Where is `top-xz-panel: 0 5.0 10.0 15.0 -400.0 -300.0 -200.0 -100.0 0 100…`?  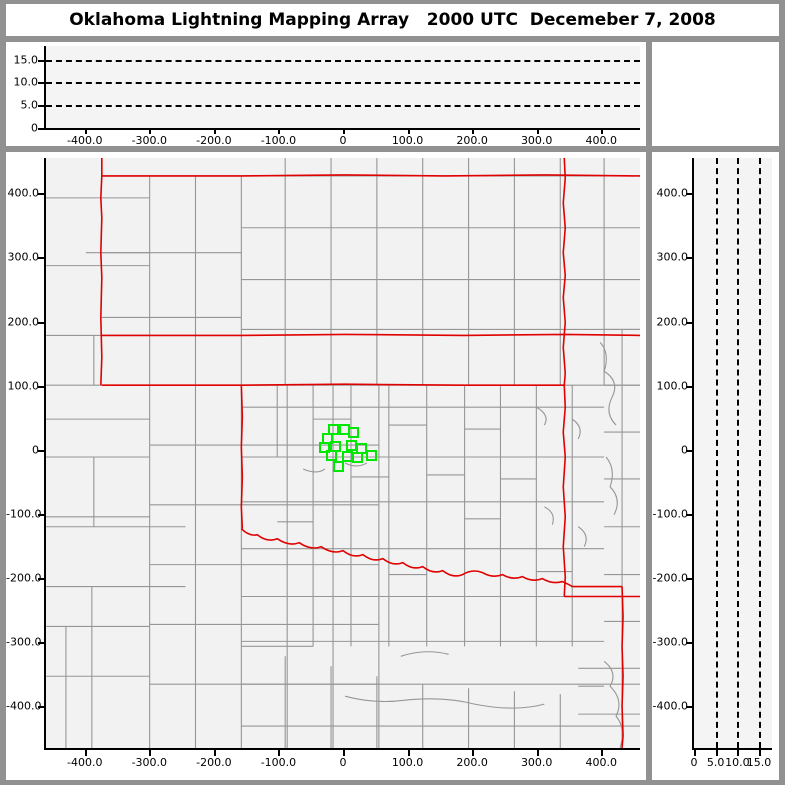 top-xz-panel: 0 5.0 10.0 15.0 -400.0 -300.0 -200.0 -100.0 0 100… is located at coordinates (326, 94).